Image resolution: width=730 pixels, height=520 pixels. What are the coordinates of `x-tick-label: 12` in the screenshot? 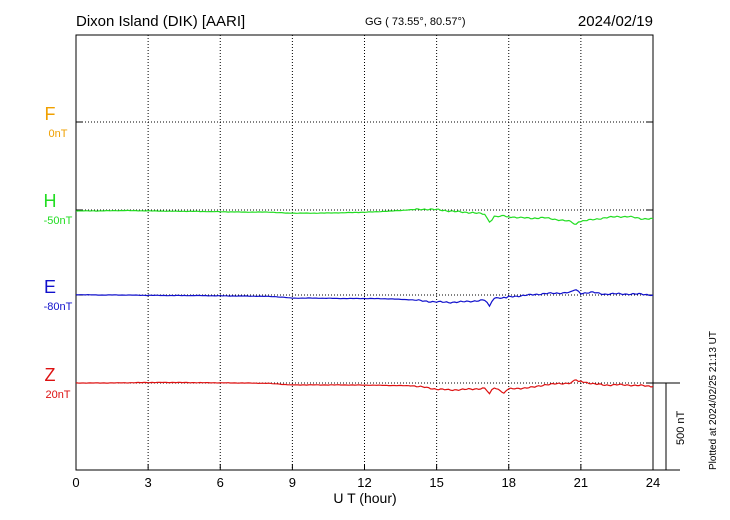 It's located at (364, 482).